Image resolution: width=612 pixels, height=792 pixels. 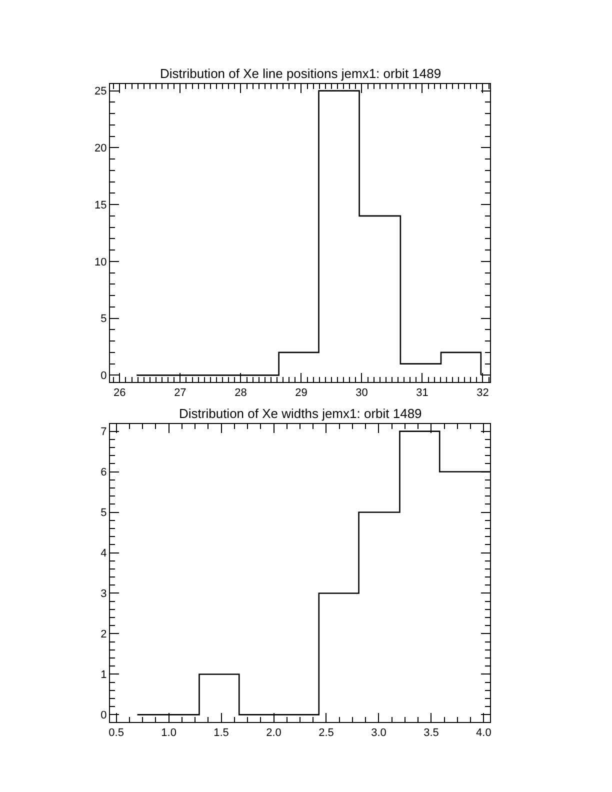 I want to click on x-tick-label: 1.5, so click(x=221, y=733).